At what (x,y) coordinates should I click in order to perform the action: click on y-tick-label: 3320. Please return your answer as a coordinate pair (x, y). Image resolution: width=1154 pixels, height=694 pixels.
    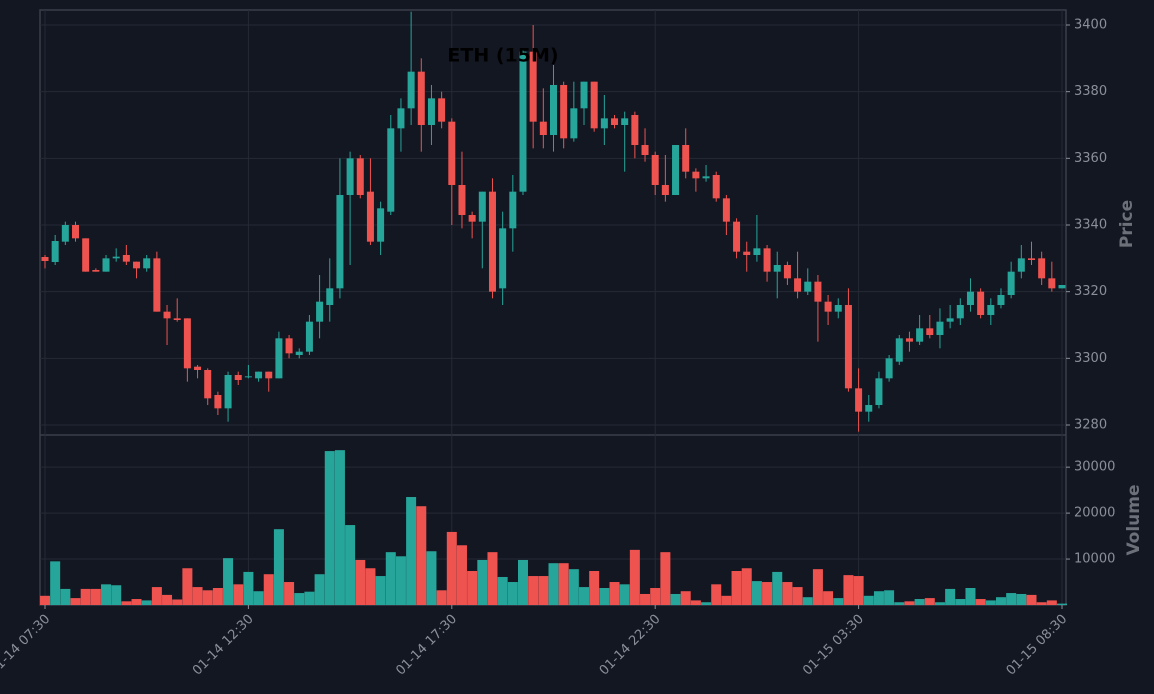
    Looking at the image, I should click on (1090, 291).